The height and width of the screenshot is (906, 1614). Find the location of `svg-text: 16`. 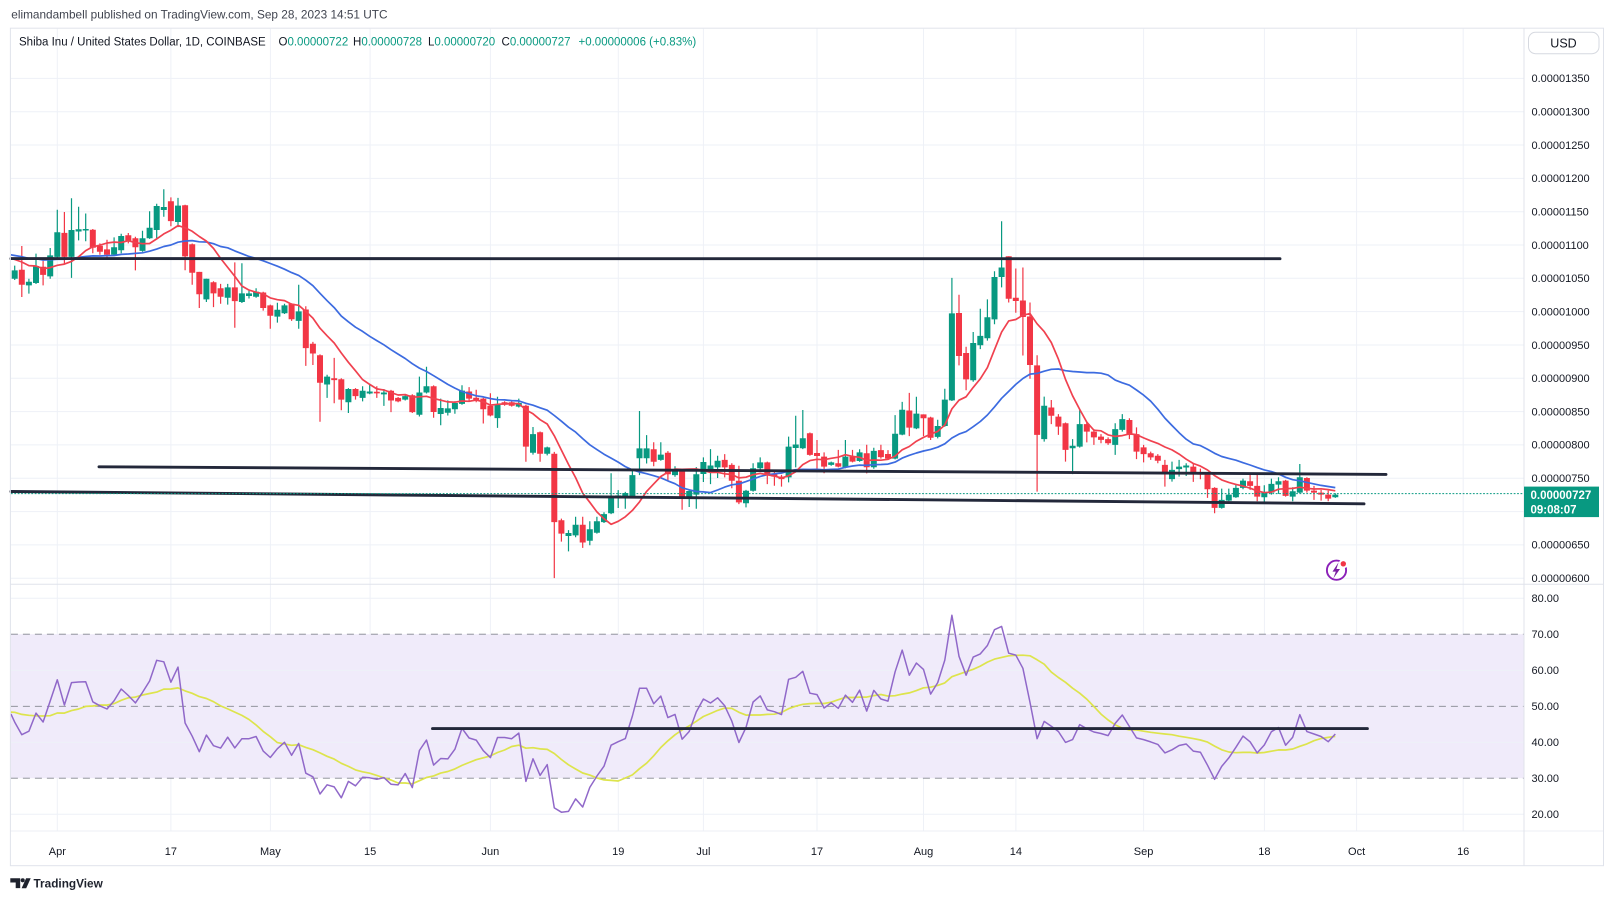

svg-text: 16 is located at coordinates (1463, 852).